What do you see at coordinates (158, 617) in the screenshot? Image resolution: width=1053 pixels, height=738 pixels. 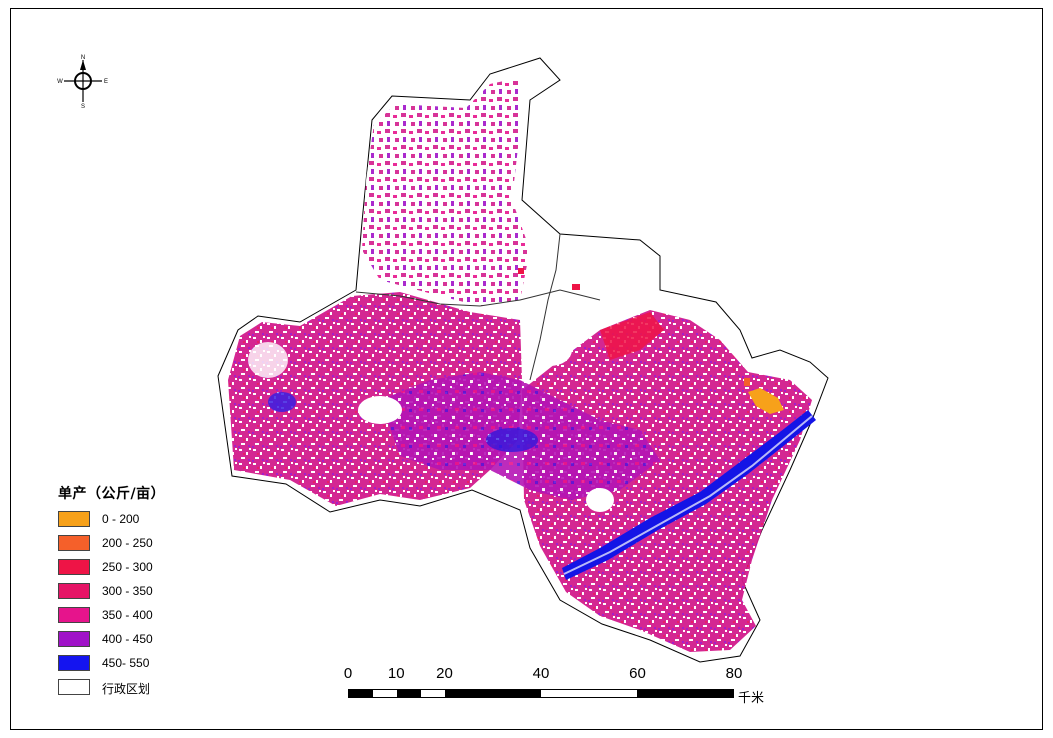 I see `legend-item: 350 - 400` at bounding box center [158, 617].